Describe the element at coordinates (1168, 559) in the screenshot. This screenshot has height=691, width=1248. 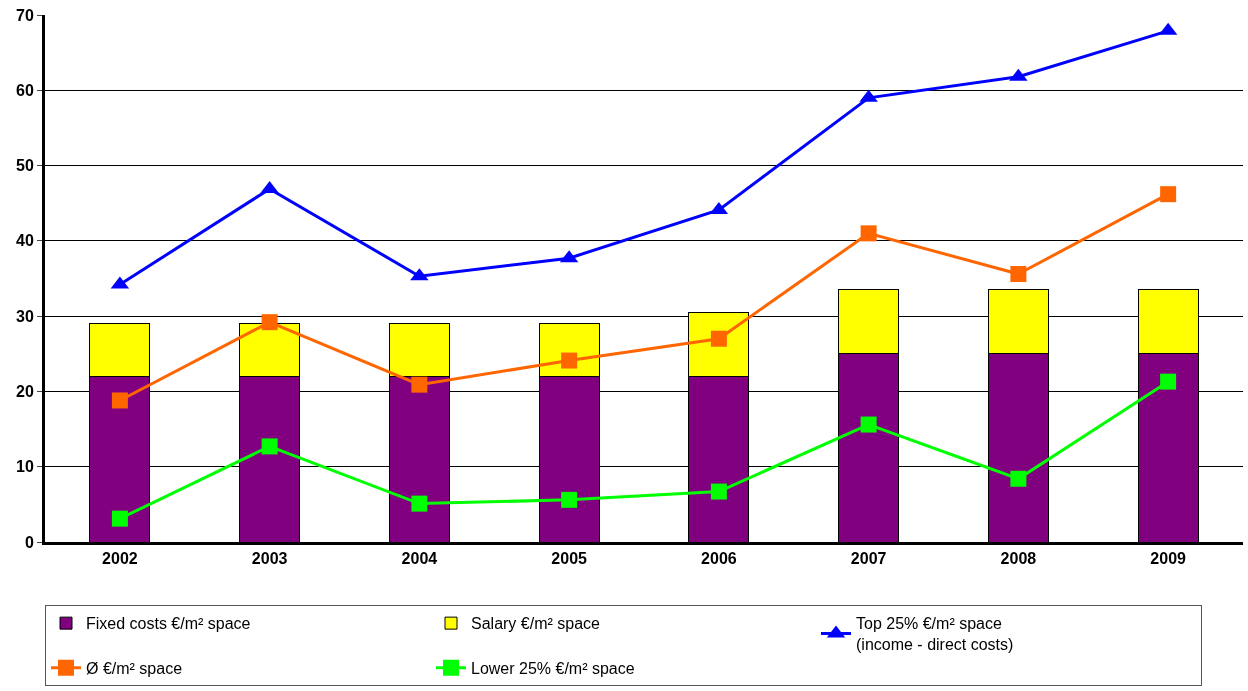
I see `x-tick-label: 2009` at that location.